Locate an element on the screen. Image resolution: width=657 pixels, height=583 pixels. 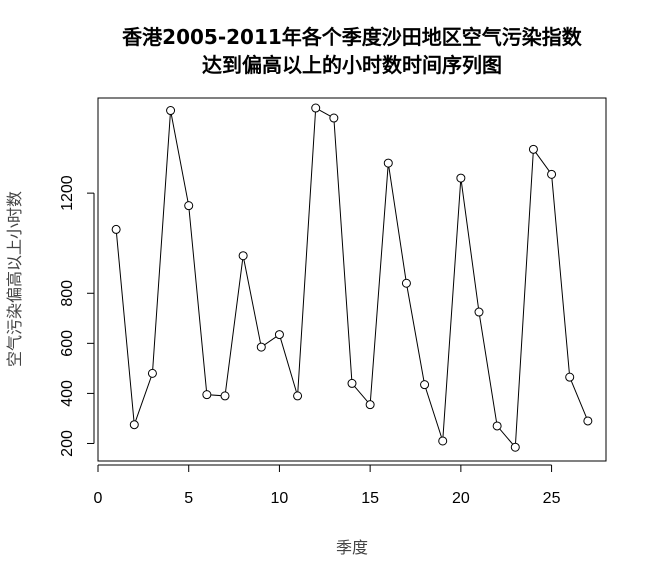
x-tick-label: 25 is located at coordinates (552, 498).